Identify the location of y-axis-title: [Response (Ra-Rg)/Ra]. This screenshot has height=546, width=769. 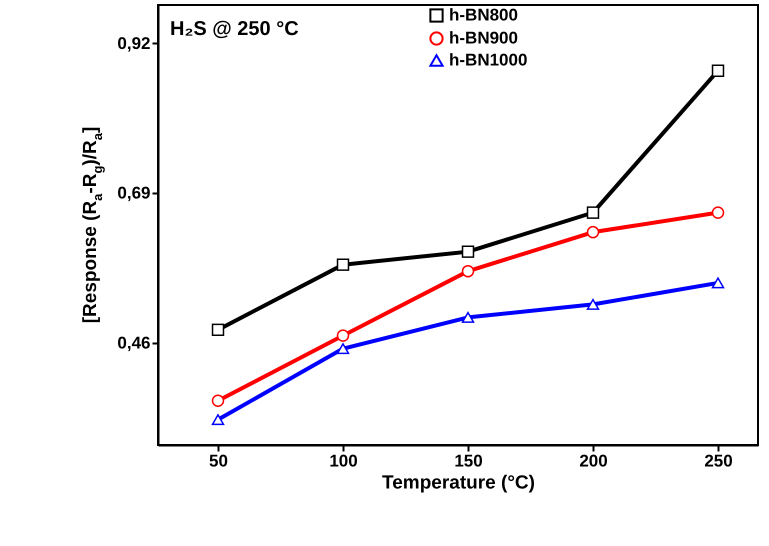
(92, 225).